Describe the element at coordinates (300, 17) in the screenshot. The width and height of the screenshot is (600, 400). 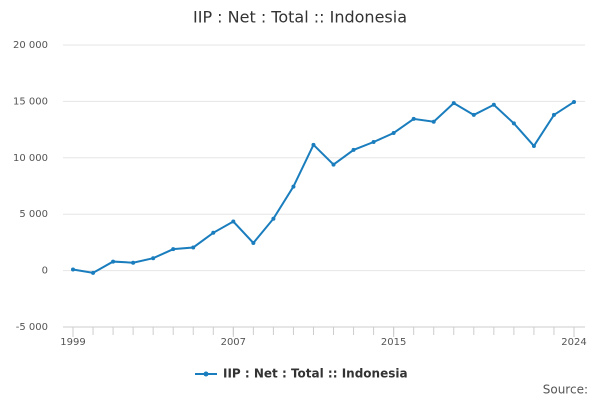
I see `chart-title: IIP : Net : Total :: Indonesia` at that location.